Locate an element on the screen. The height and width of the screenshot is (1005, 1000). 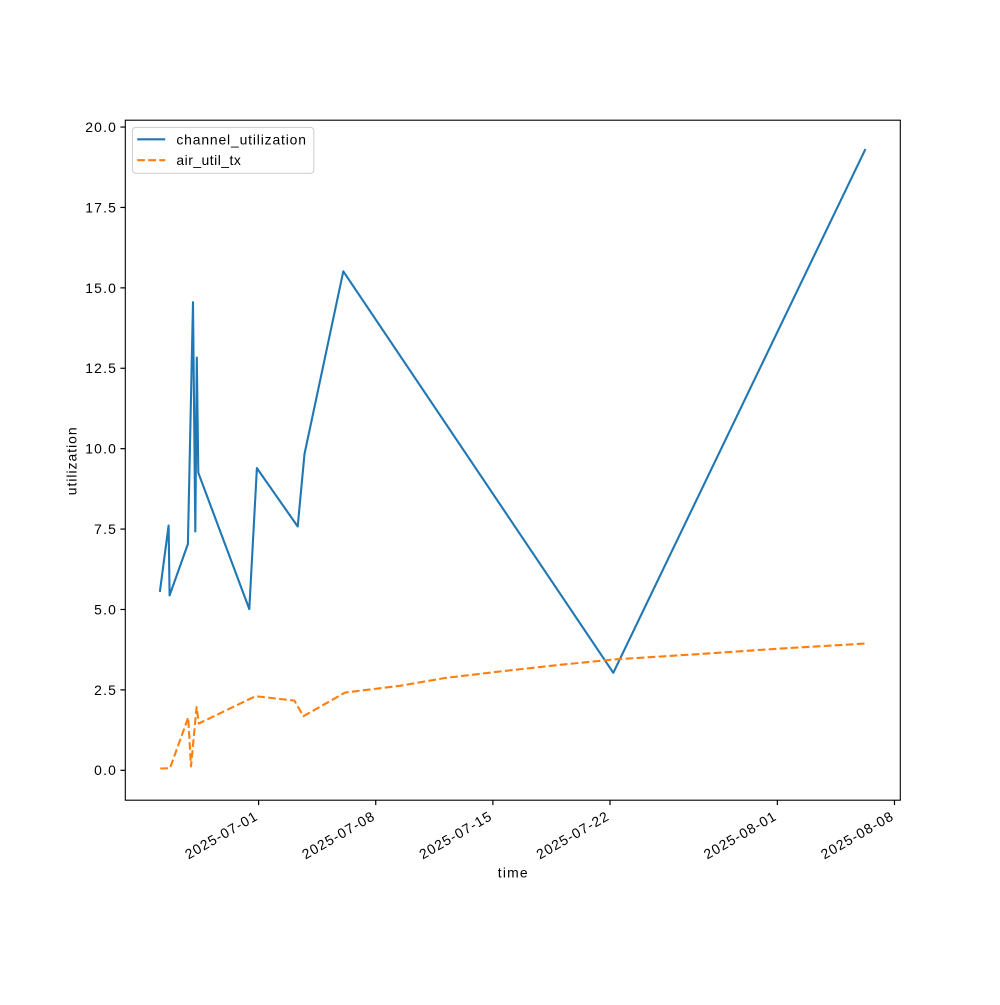
svg-text: 2.5 is located at coordinates (105, 690).